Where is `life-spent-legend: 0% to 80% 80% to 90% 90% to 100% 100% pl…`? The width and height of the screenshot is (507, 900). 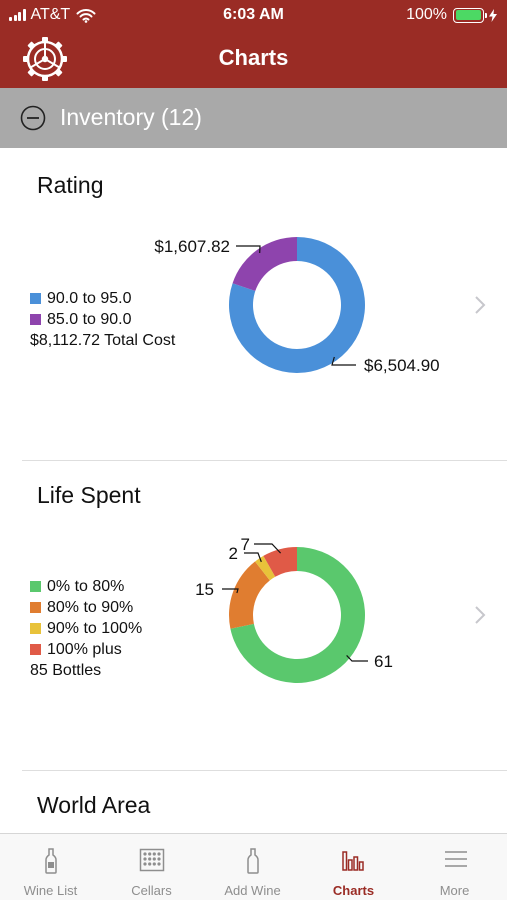 life-spent-legend: 0% to 80% 80% to 90% 90% to 100% 100% pl… is located at coordinates (86, 628).